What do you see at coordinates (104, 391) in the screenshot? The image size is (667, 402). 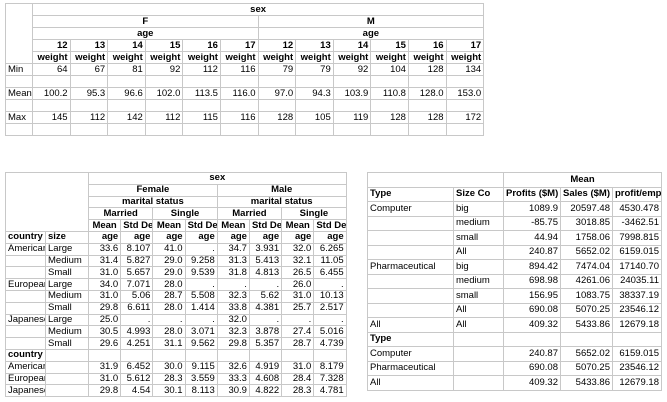 I see `cell-value: 29.8` at bounding box center [104, 391].